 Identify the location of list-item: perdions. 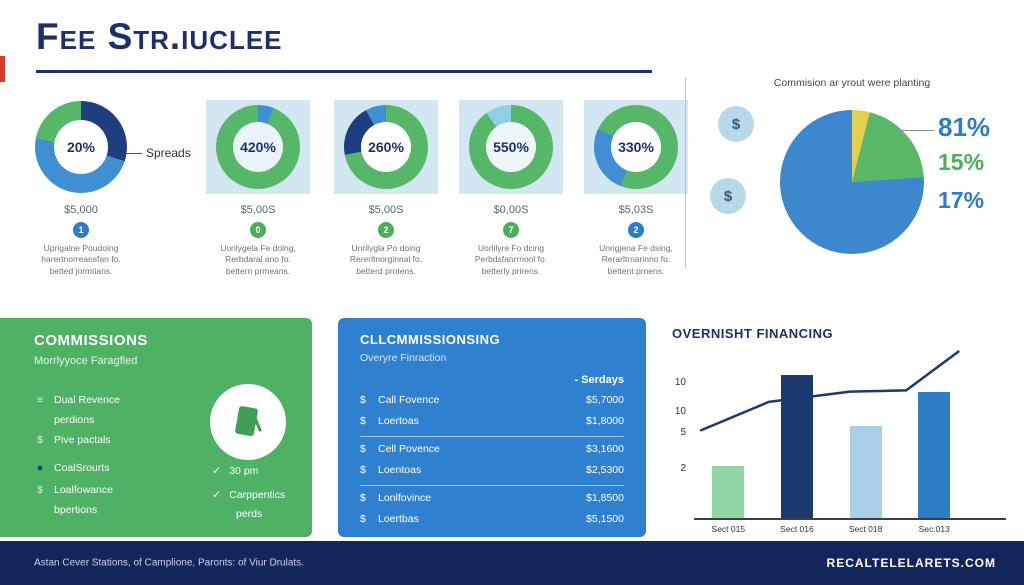
(64, 420).